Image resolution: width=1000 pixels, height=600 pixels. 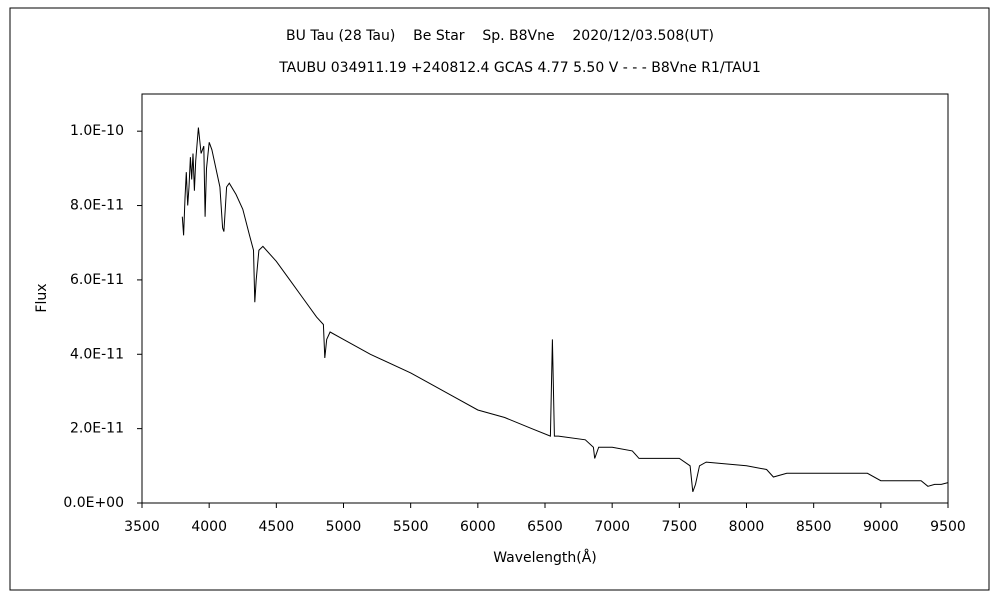 What do you see at coordinates (42, 297) in the screenshot?
I see `y-axis-label: Flux` at bounding box center [42, 297].